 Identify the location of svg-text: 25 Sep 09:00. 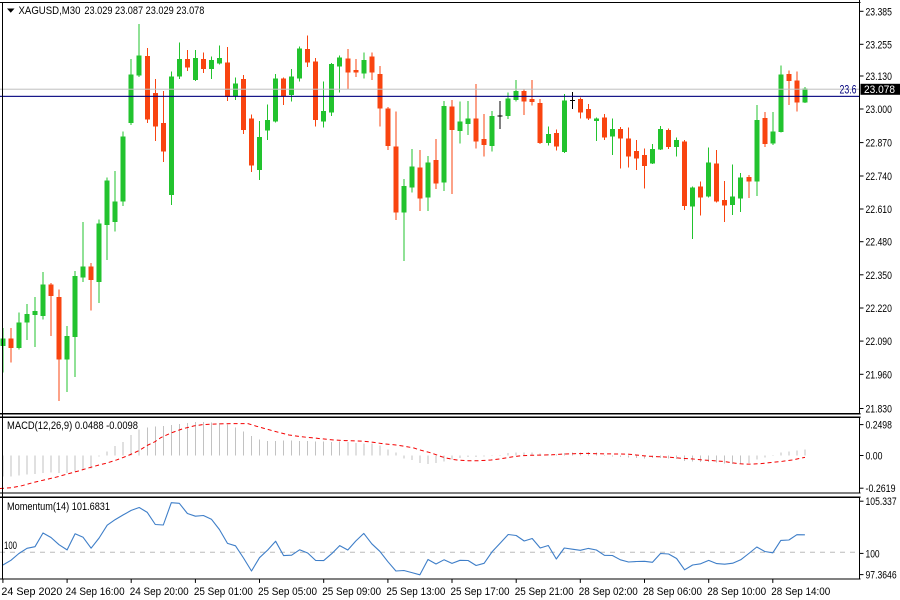
(351, 592).